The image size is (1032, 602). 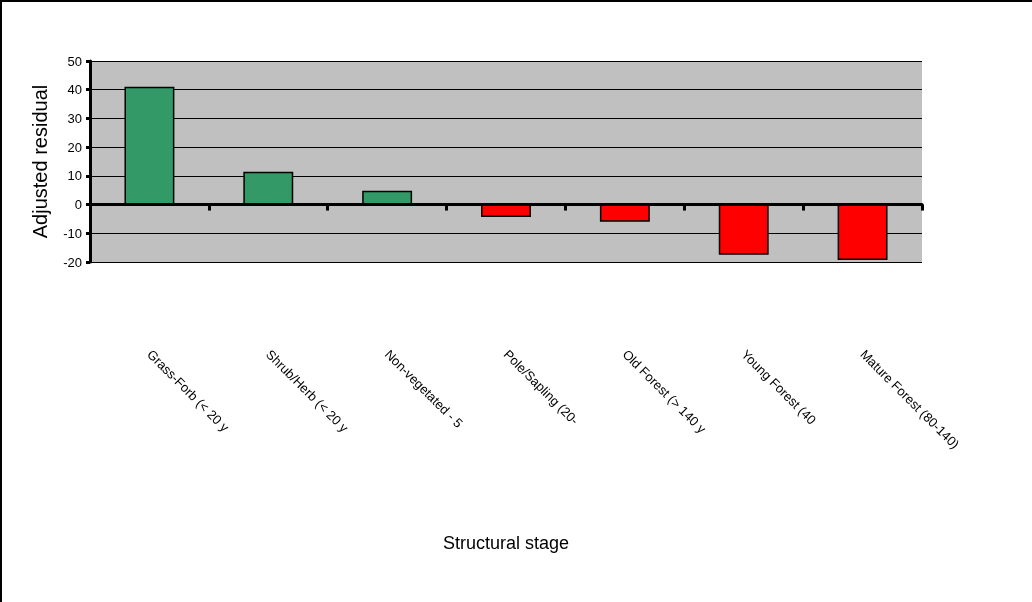 I want to click on y-tick-label: 20, so click(x=74, y=147).